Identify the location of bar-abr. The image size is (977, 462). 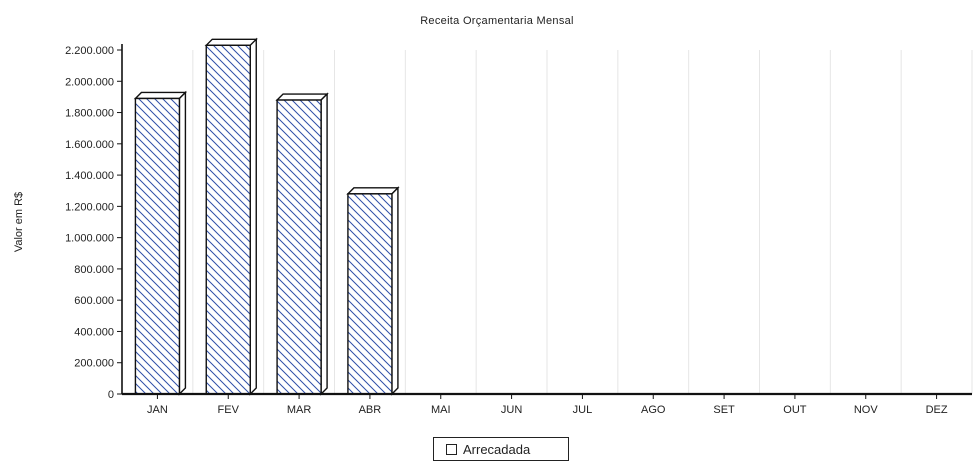
(373, 291).